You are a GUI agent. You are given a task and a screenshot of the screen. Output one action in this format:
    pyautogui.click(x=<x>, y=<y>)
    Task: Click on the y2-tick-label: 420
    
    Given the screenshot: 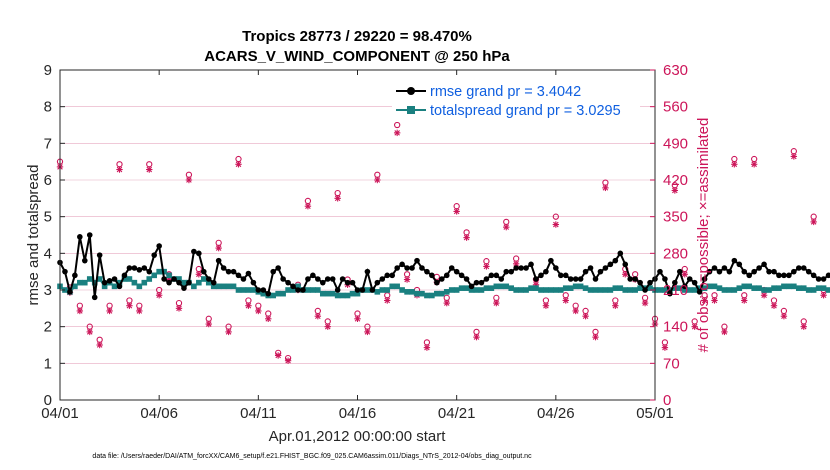 What is the action you would take?
    pyautogui.click(x=675, y=180)
    